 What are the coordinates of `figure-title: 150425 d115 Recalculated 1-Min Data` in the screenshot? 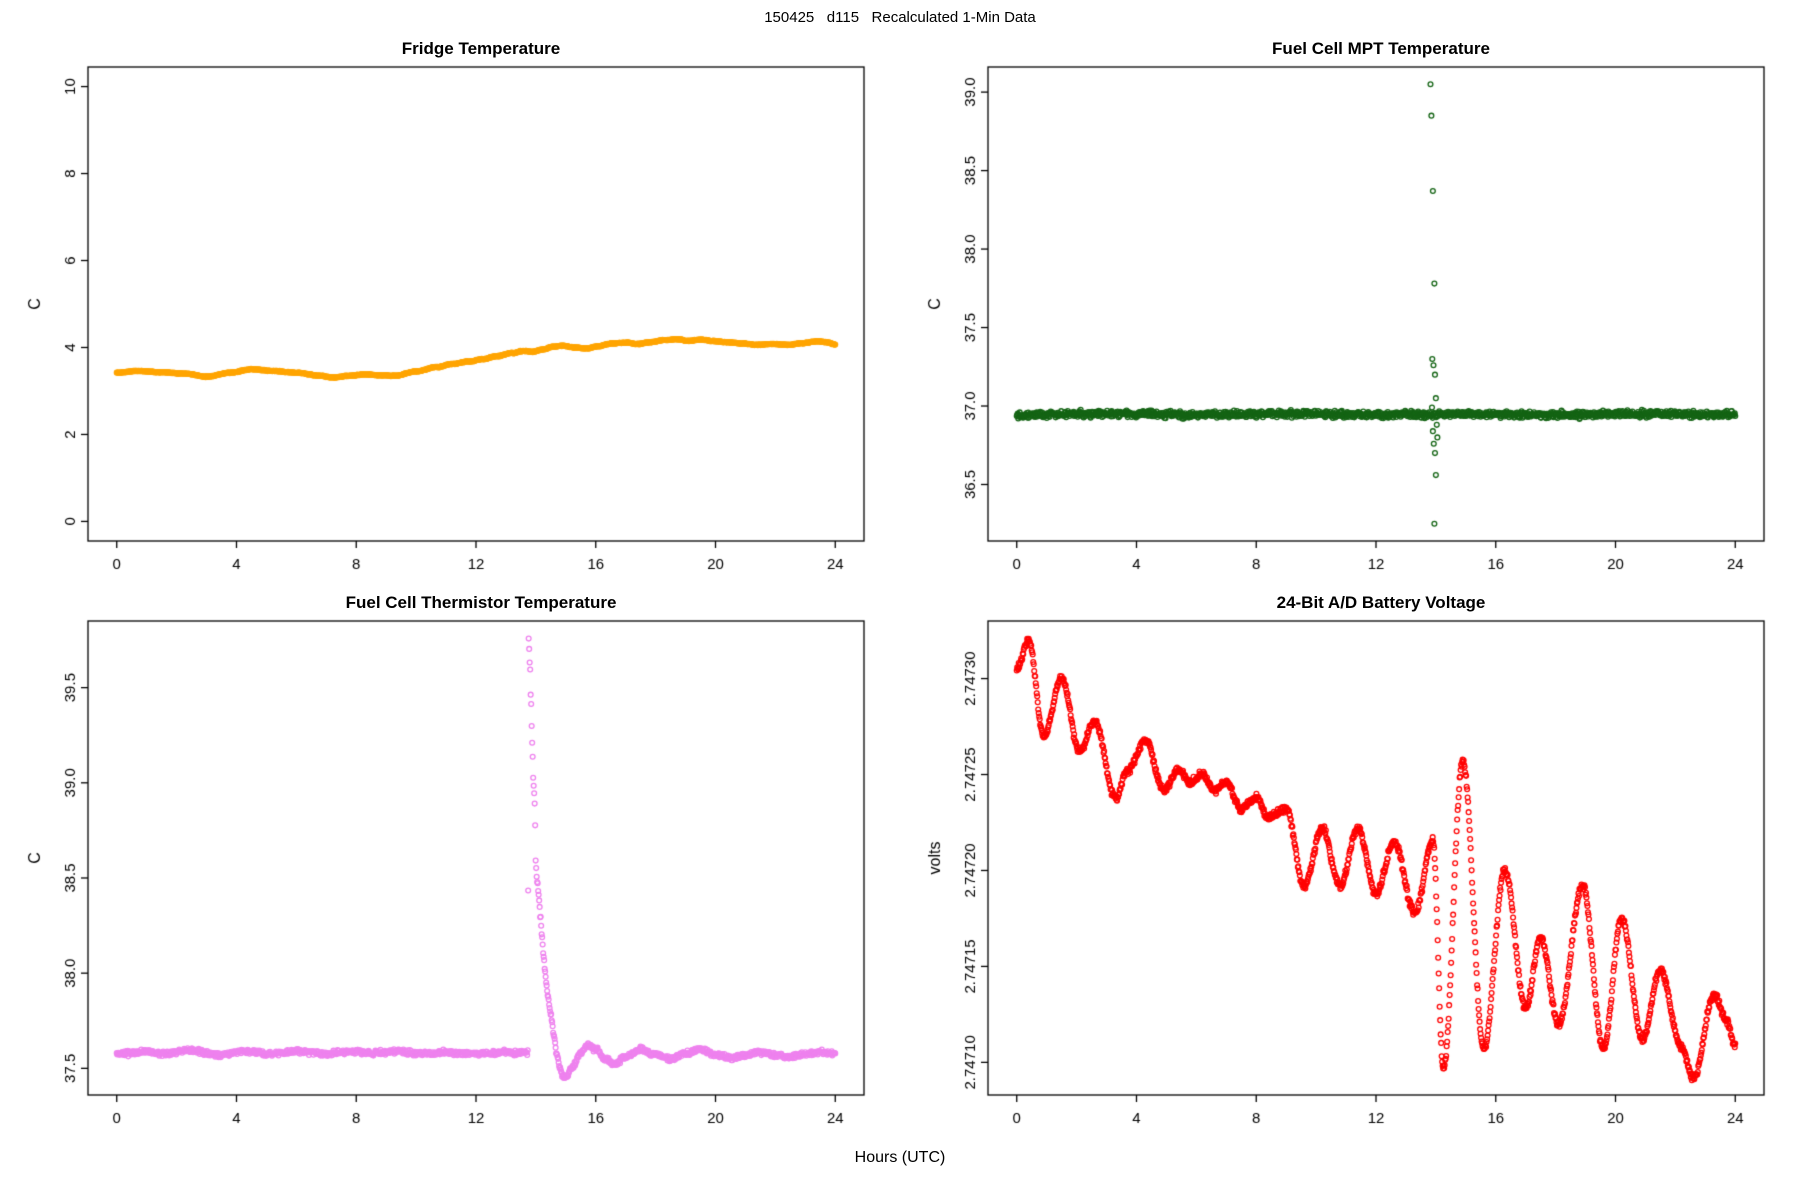 It's located at (900, 17).